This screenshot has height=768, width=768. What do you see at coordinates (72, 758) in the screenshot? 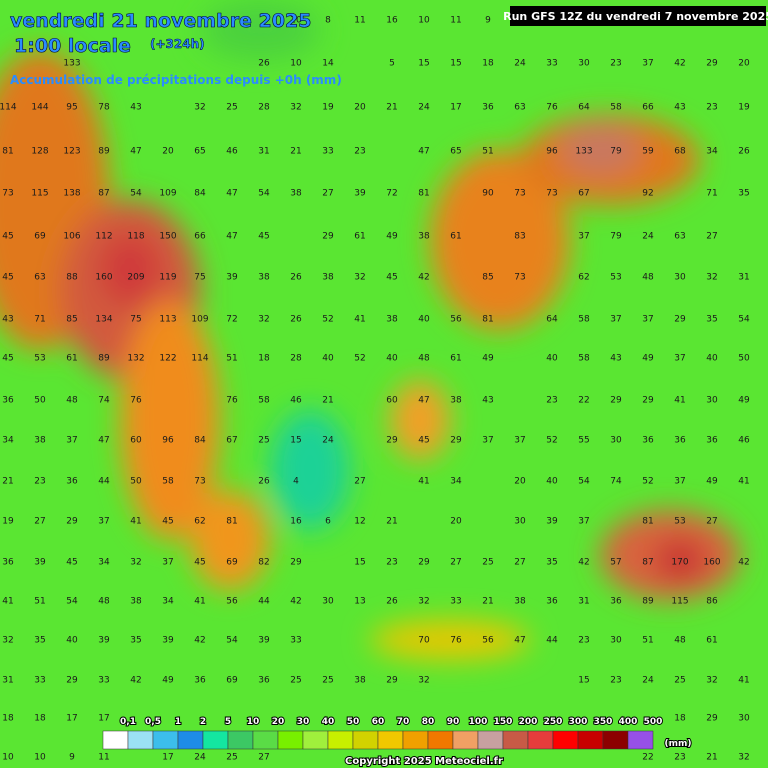
I see `grid-value: 9` at bounding box center [72, 758].